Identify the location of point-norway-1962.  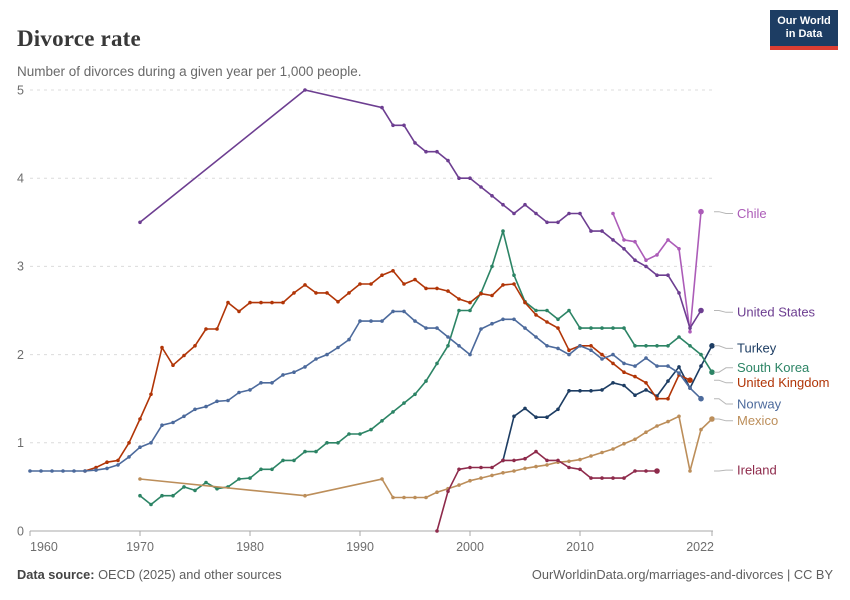
(52, 471).